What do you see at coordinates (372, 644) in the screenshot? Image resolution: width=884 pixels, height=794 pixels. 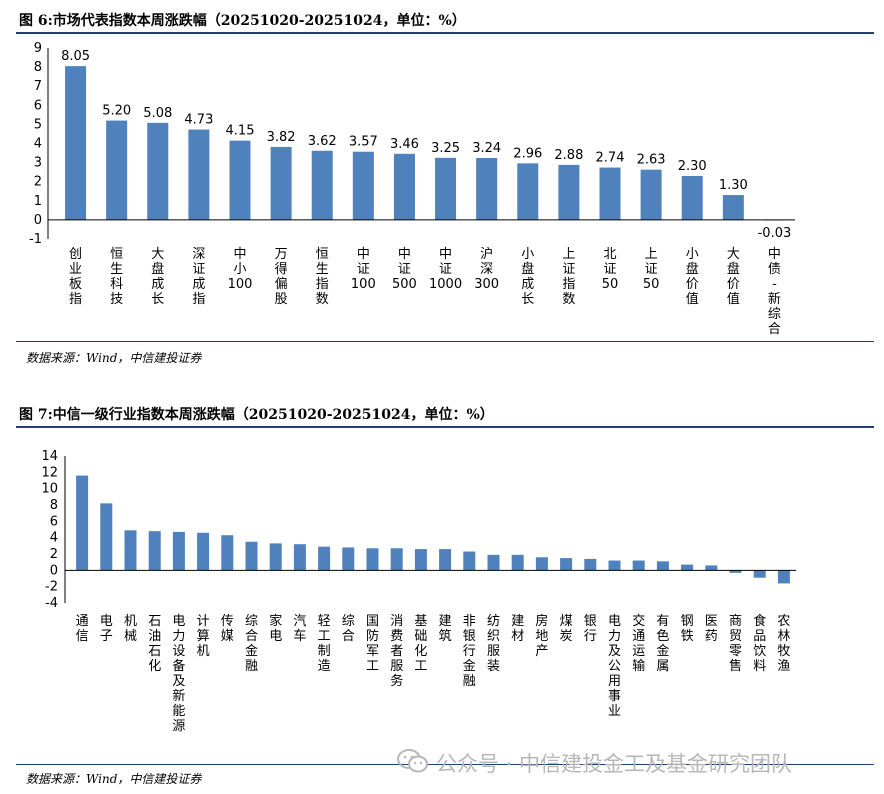 I see `chart2-category-label: 国防军工` at bounding box center [372, 644].